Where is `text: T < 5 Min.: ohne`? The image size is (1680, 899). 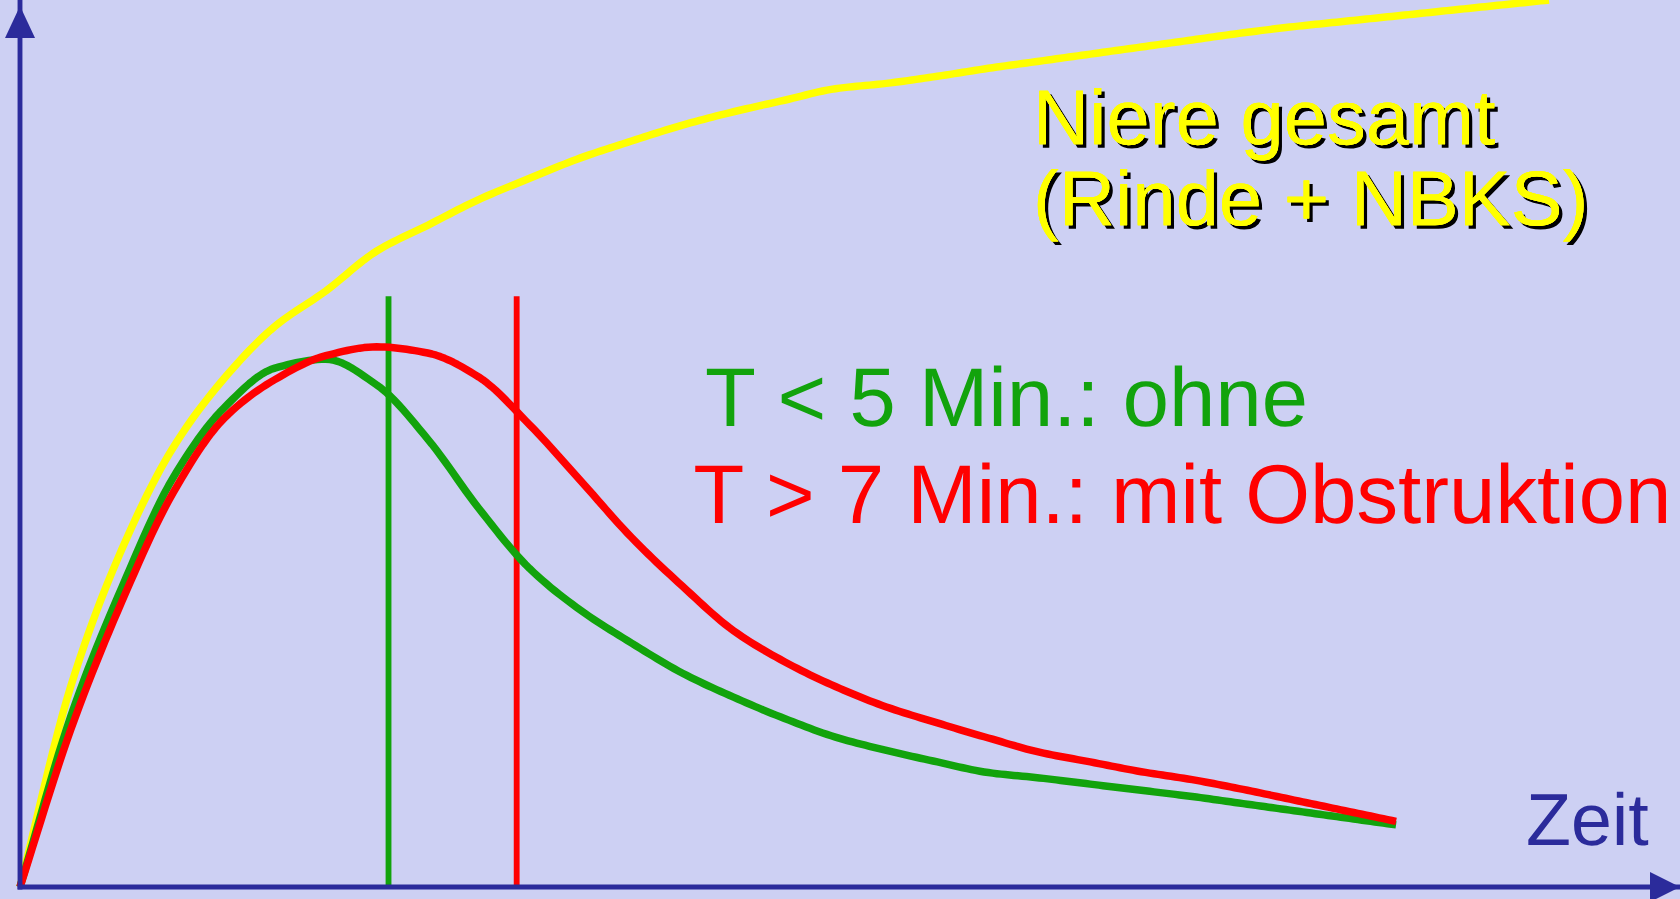 text: T < 5 Min.: ohne is located at coordinates (1005, 396).